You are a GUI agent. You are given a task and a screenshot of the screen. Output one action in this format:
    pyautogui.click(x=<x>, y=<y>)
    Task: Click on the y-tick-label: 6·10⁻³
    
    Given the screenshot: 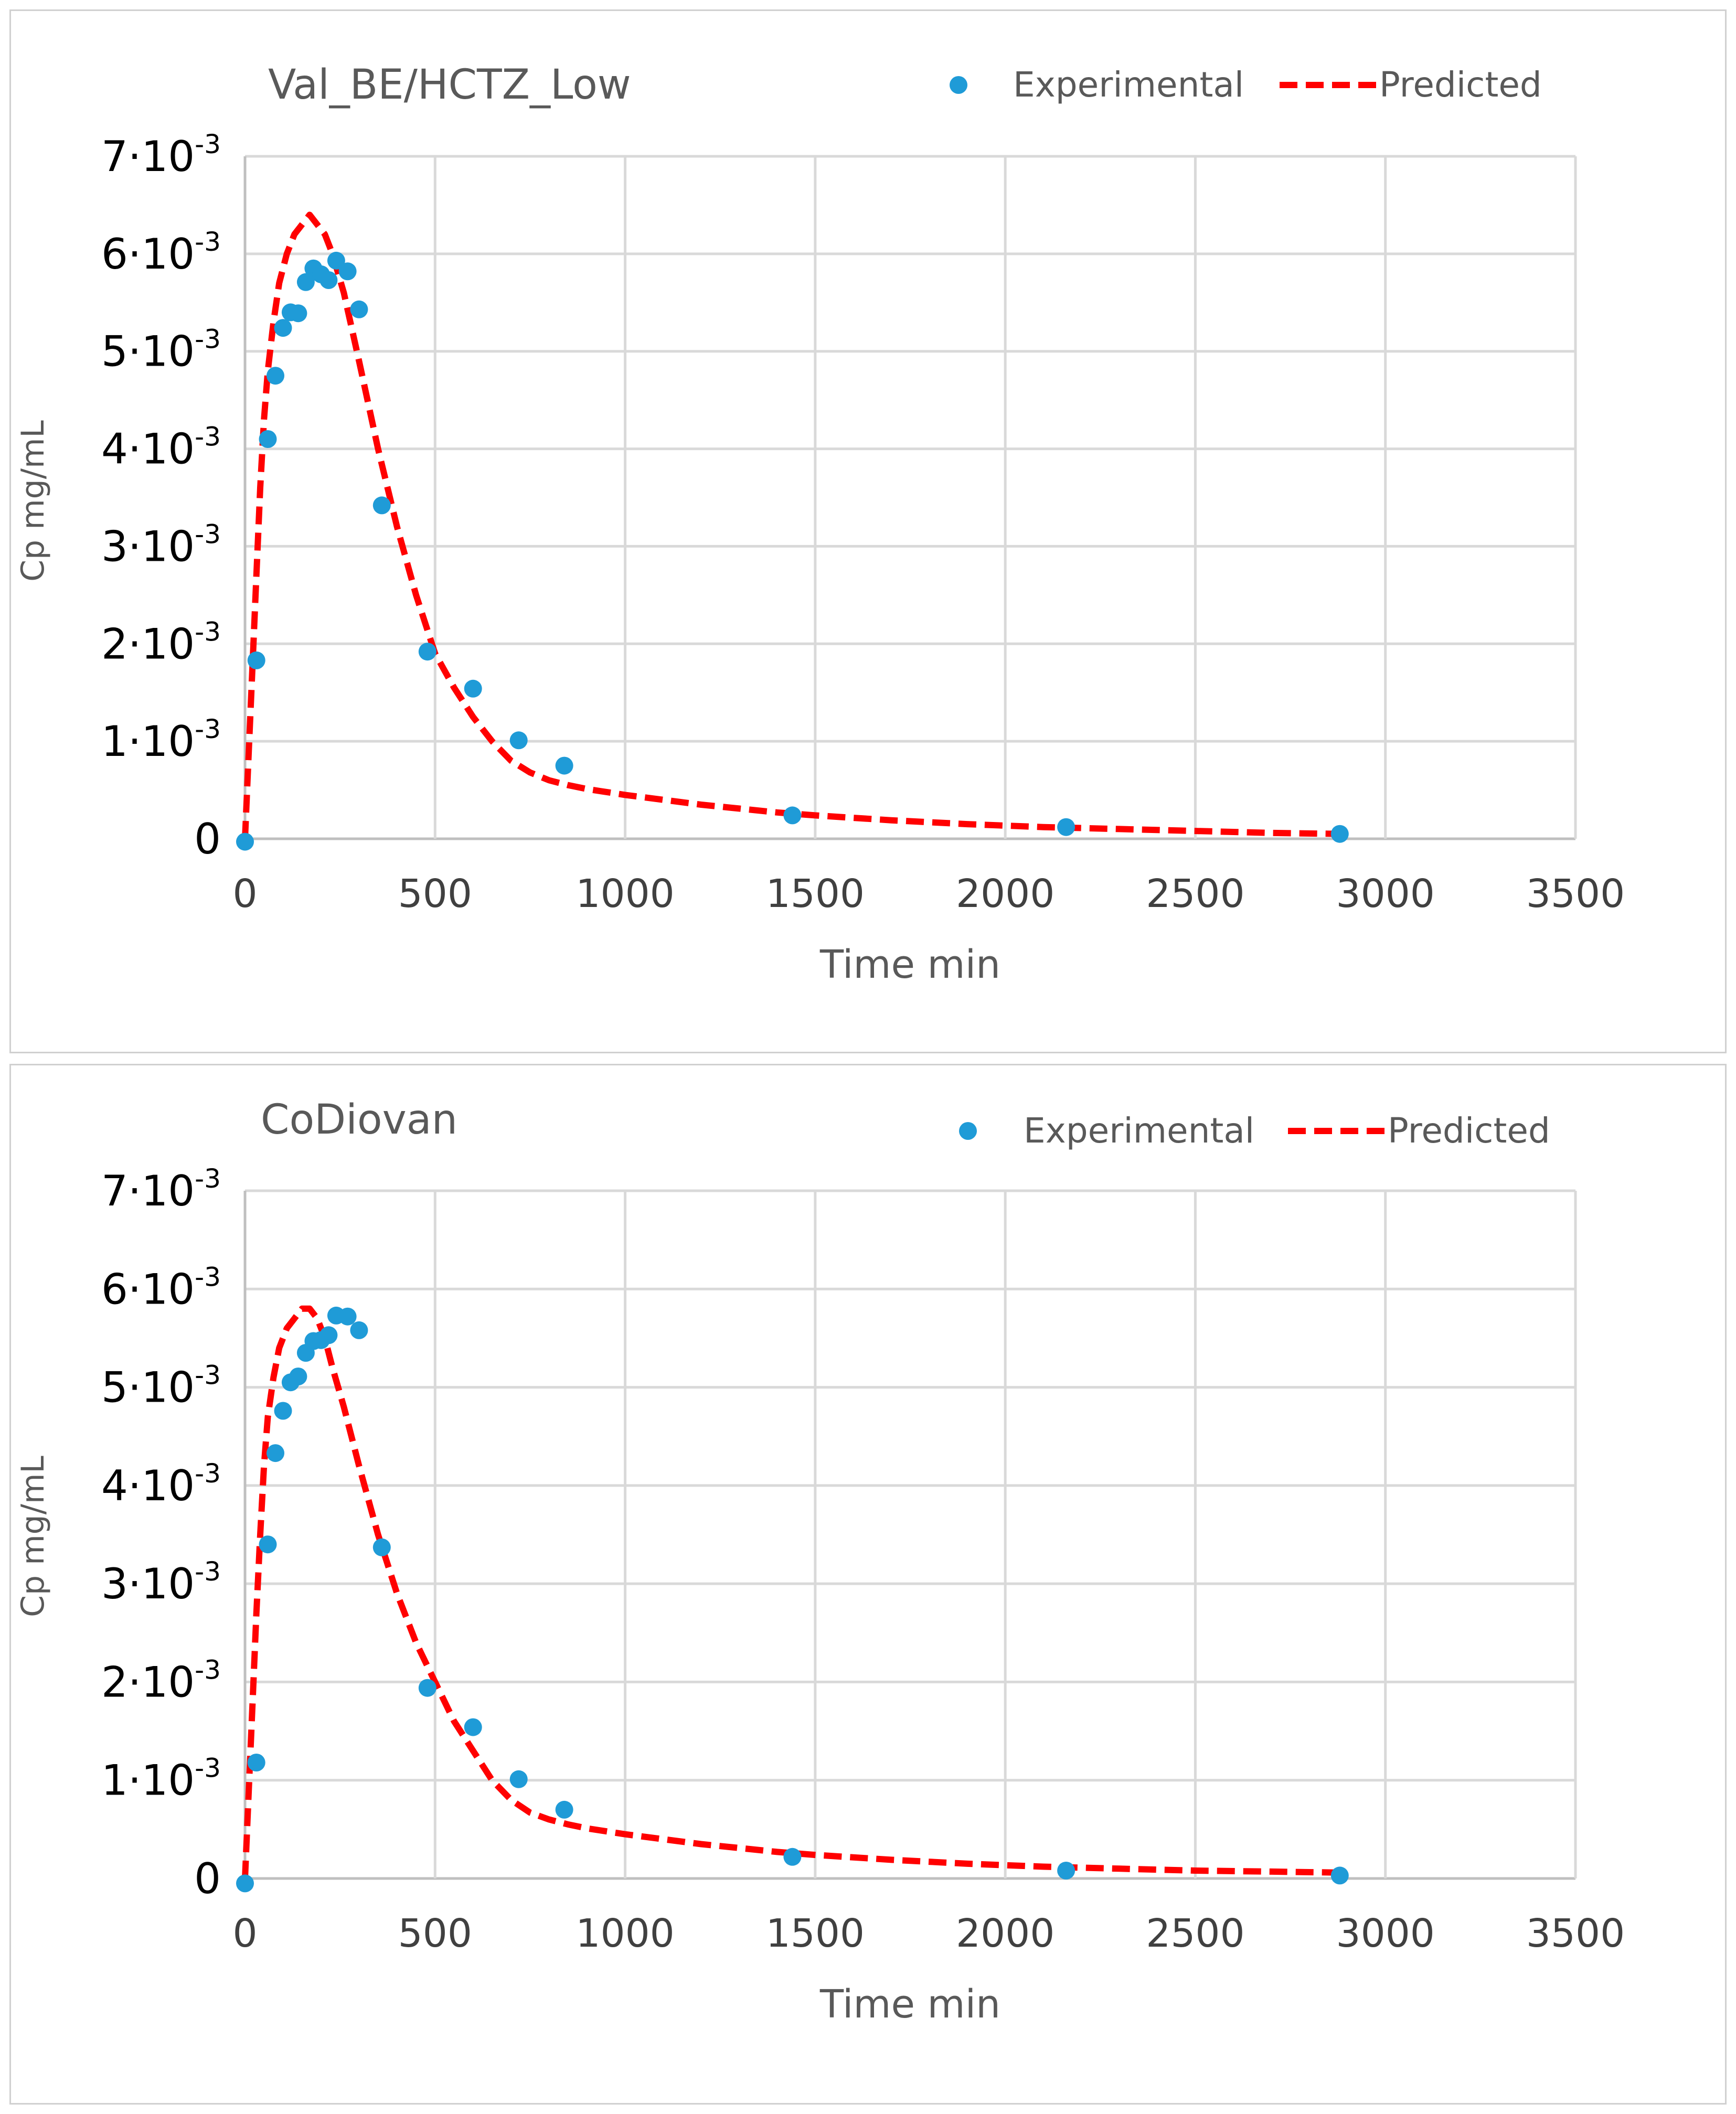 What is the action you would take?
    pyautogui.click(x=161, y=253)
    